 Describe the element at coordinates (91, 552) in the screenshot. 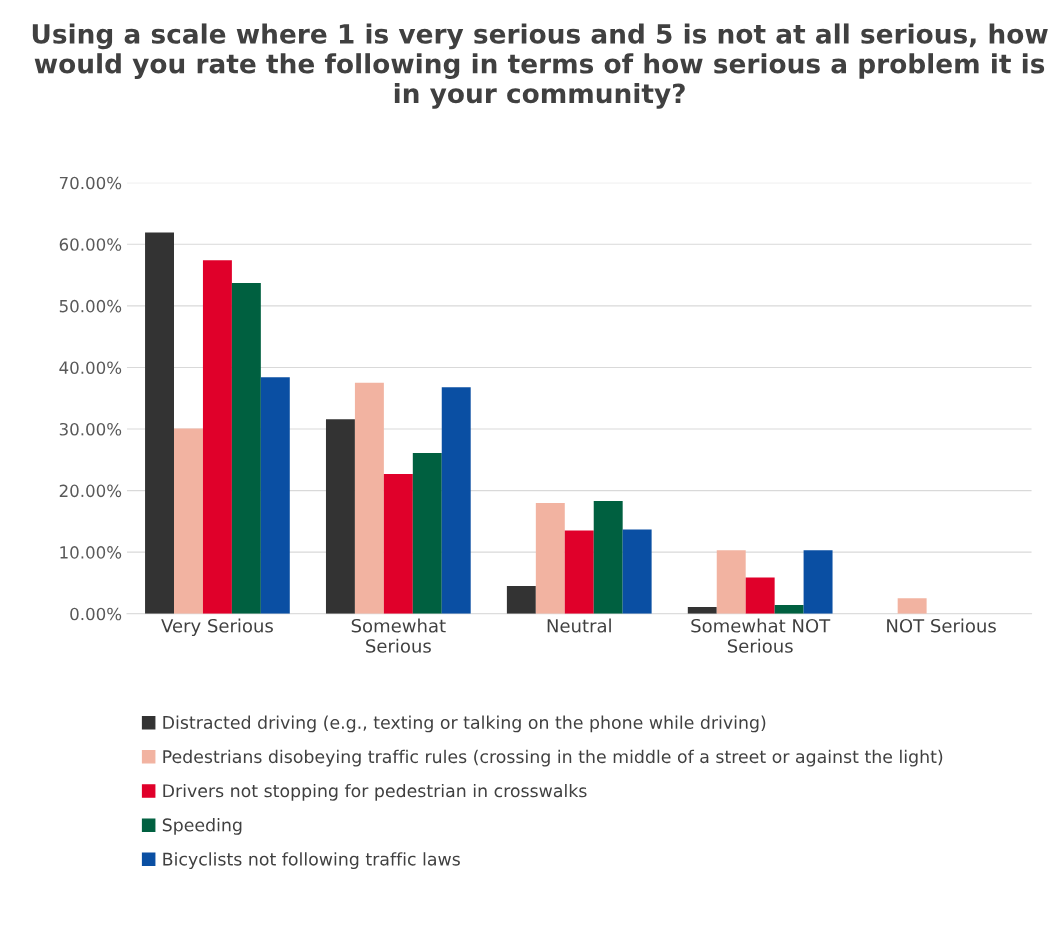

I see `y-tick-label: 10.00%` at that location.